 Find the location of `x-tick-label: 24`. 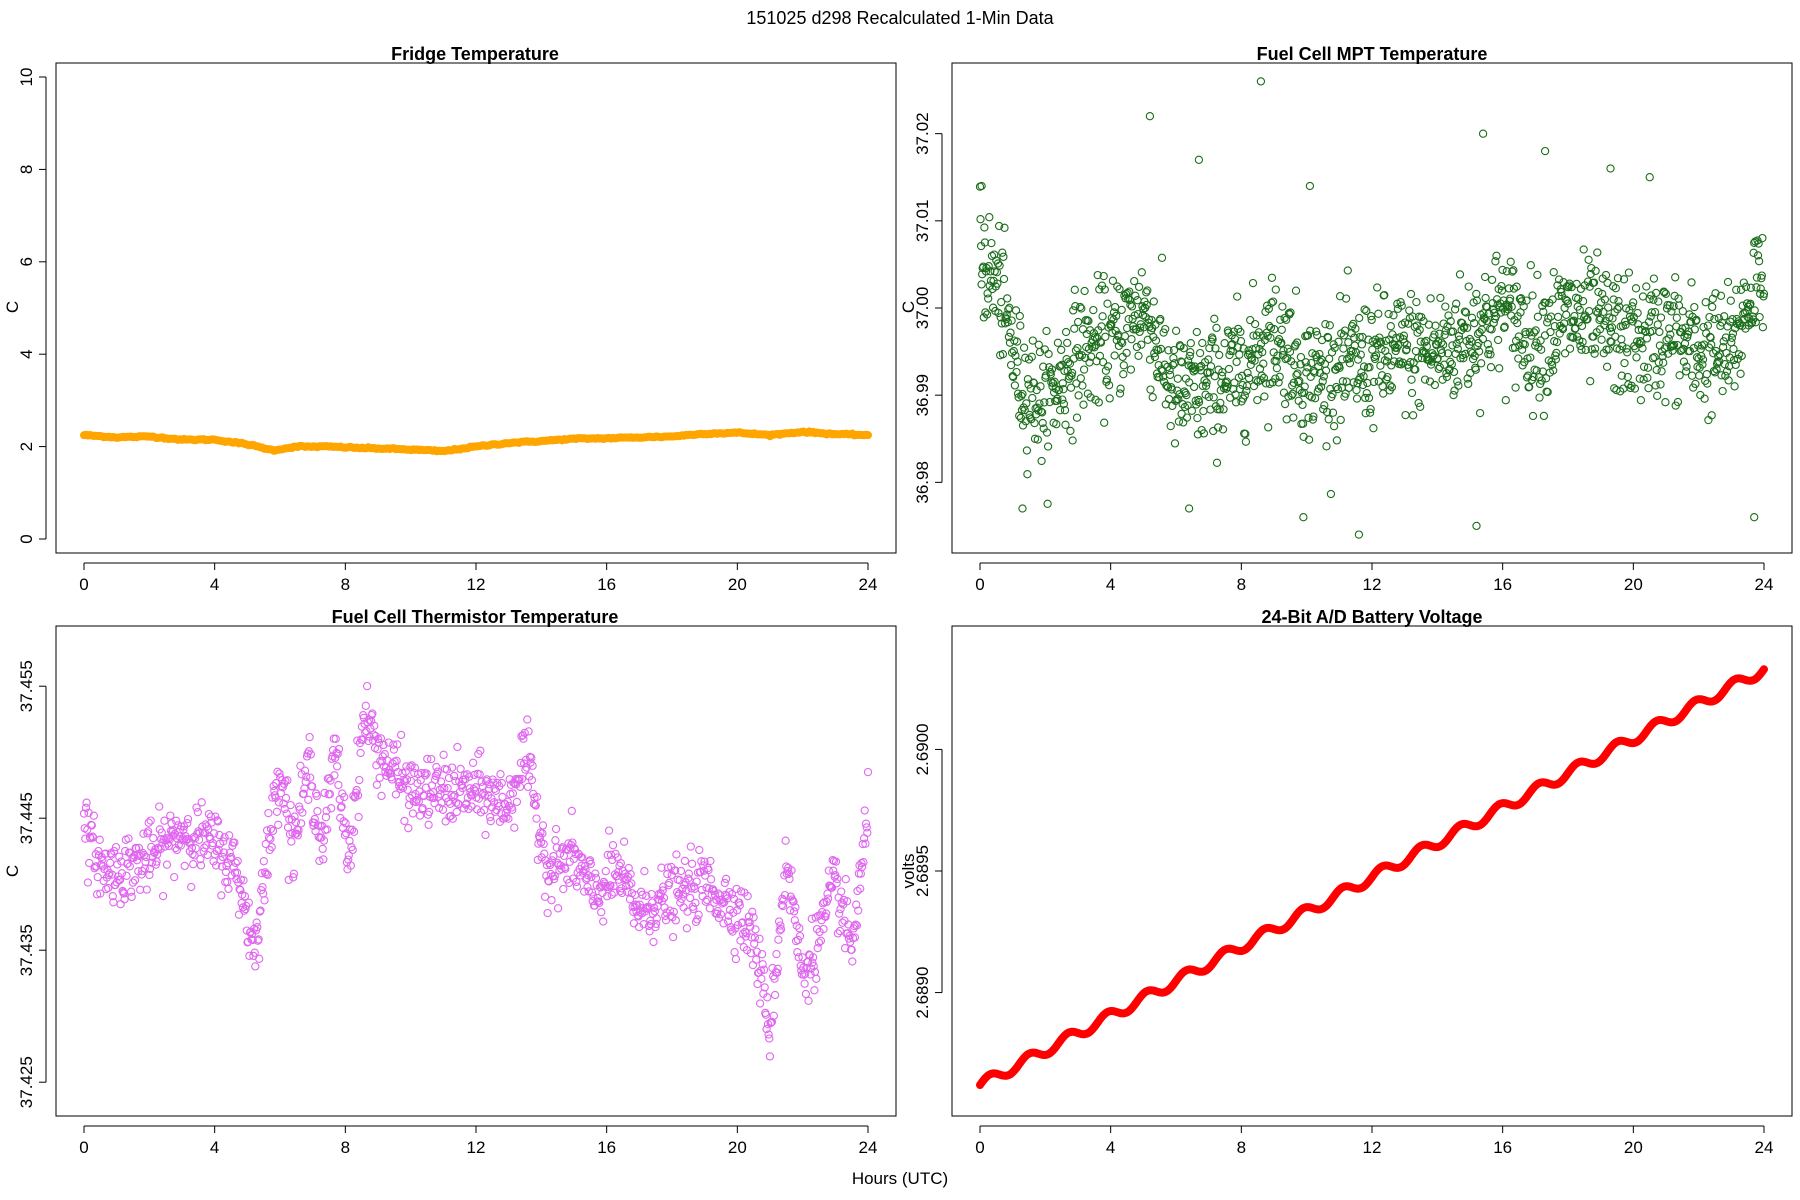

x-tick-label: 24 is located at coordinates (868, 1147).